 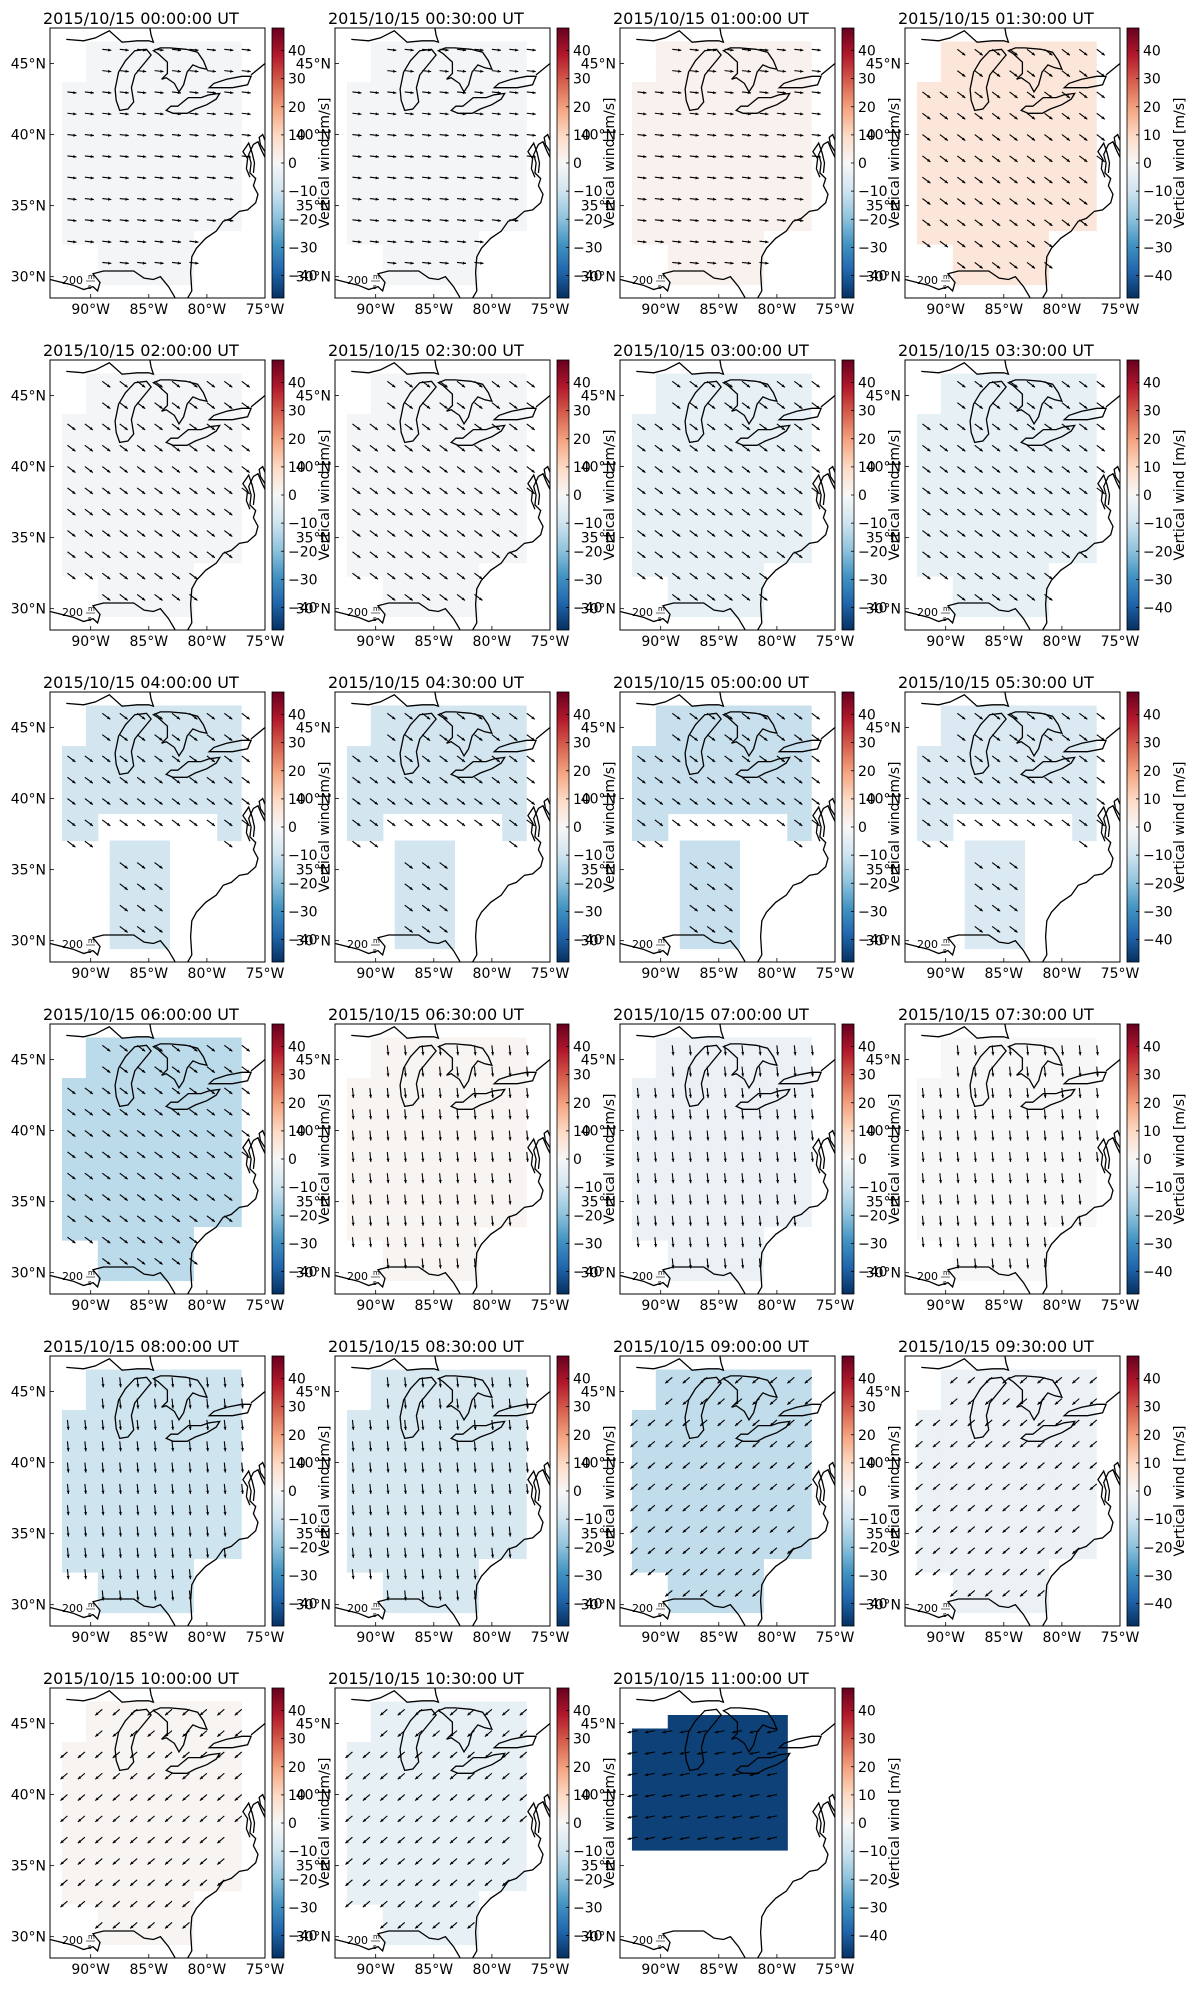 I want to click on lon-tick-label: 90°W, so click(x=660, y=642).